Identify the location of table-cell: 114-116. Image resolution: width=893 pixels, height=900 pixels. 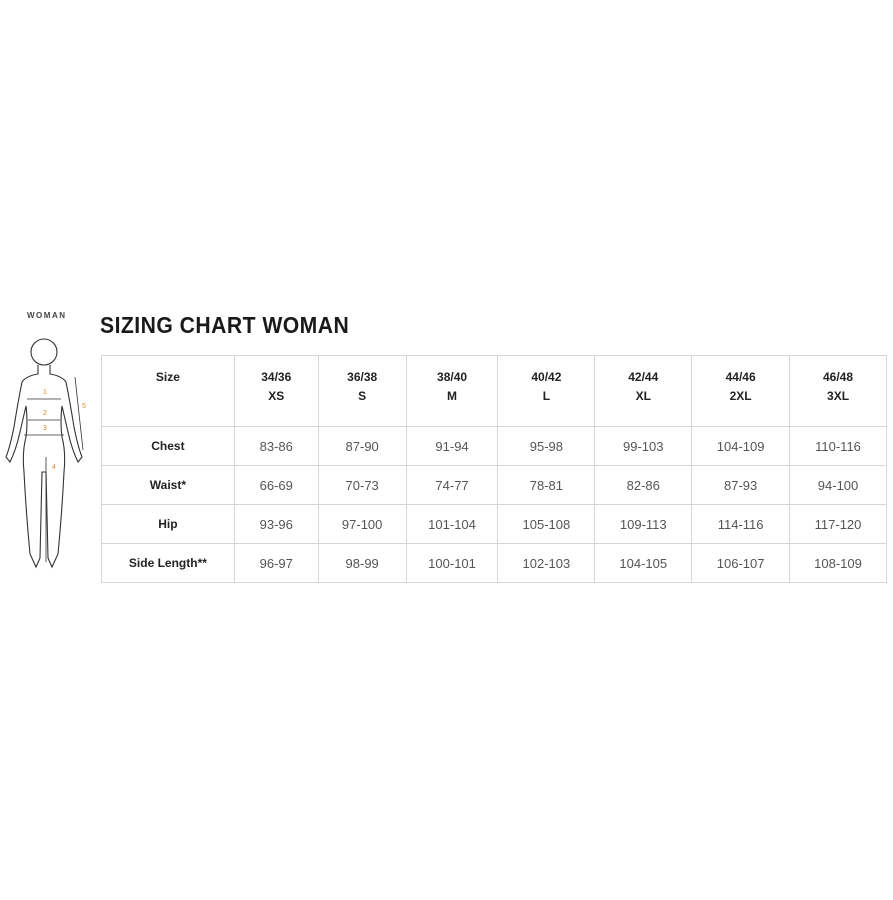
(741, 524).